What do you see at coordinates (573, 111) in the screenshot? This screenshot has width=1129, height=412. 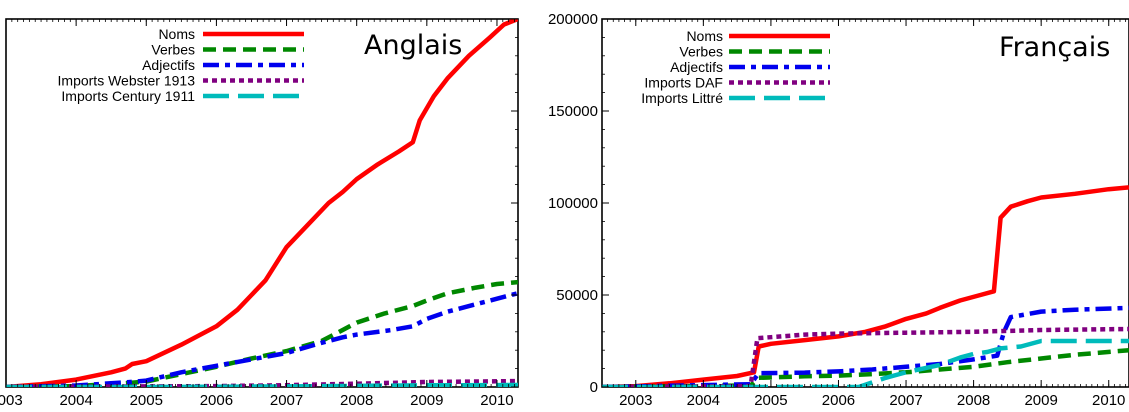 I see `anglais-y-tick-label: 150000` at bounding box center [573, 111].